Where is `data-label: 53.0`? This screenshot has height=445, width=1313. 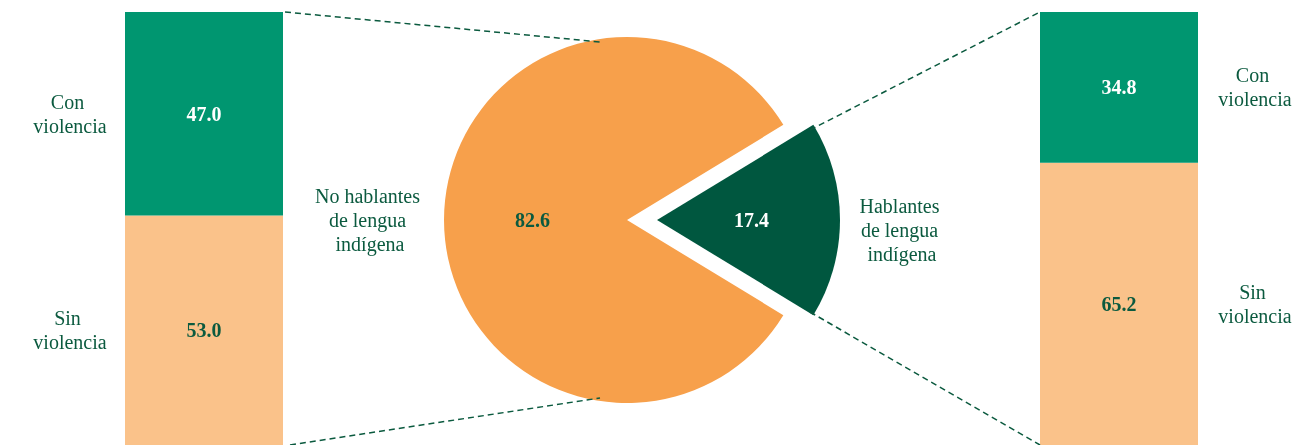 data-label: 53.0 is located at coordinates (204, 330).